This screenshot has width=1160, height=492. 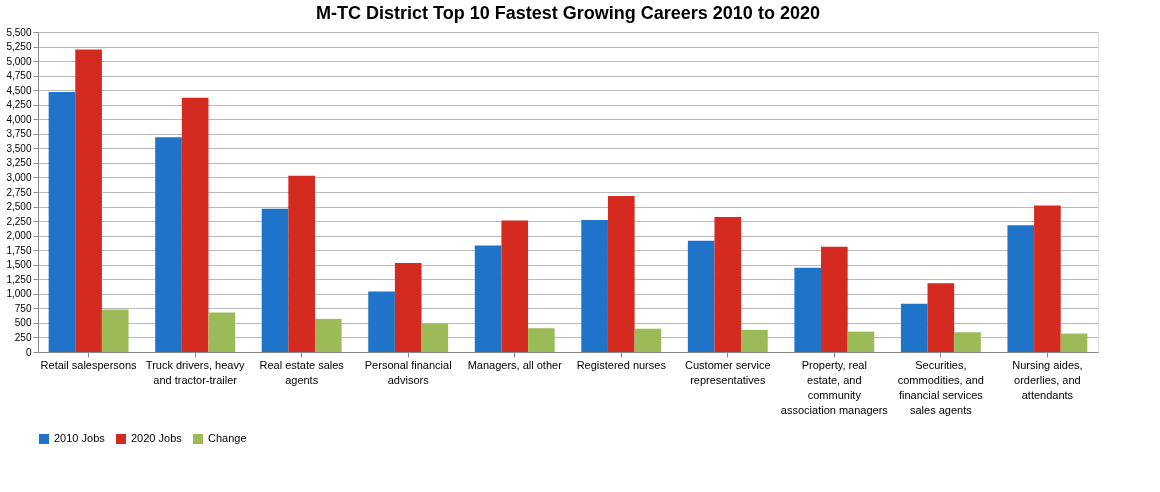 I want to click on y-tick-label: 3,000, so click(x=19, y=177).